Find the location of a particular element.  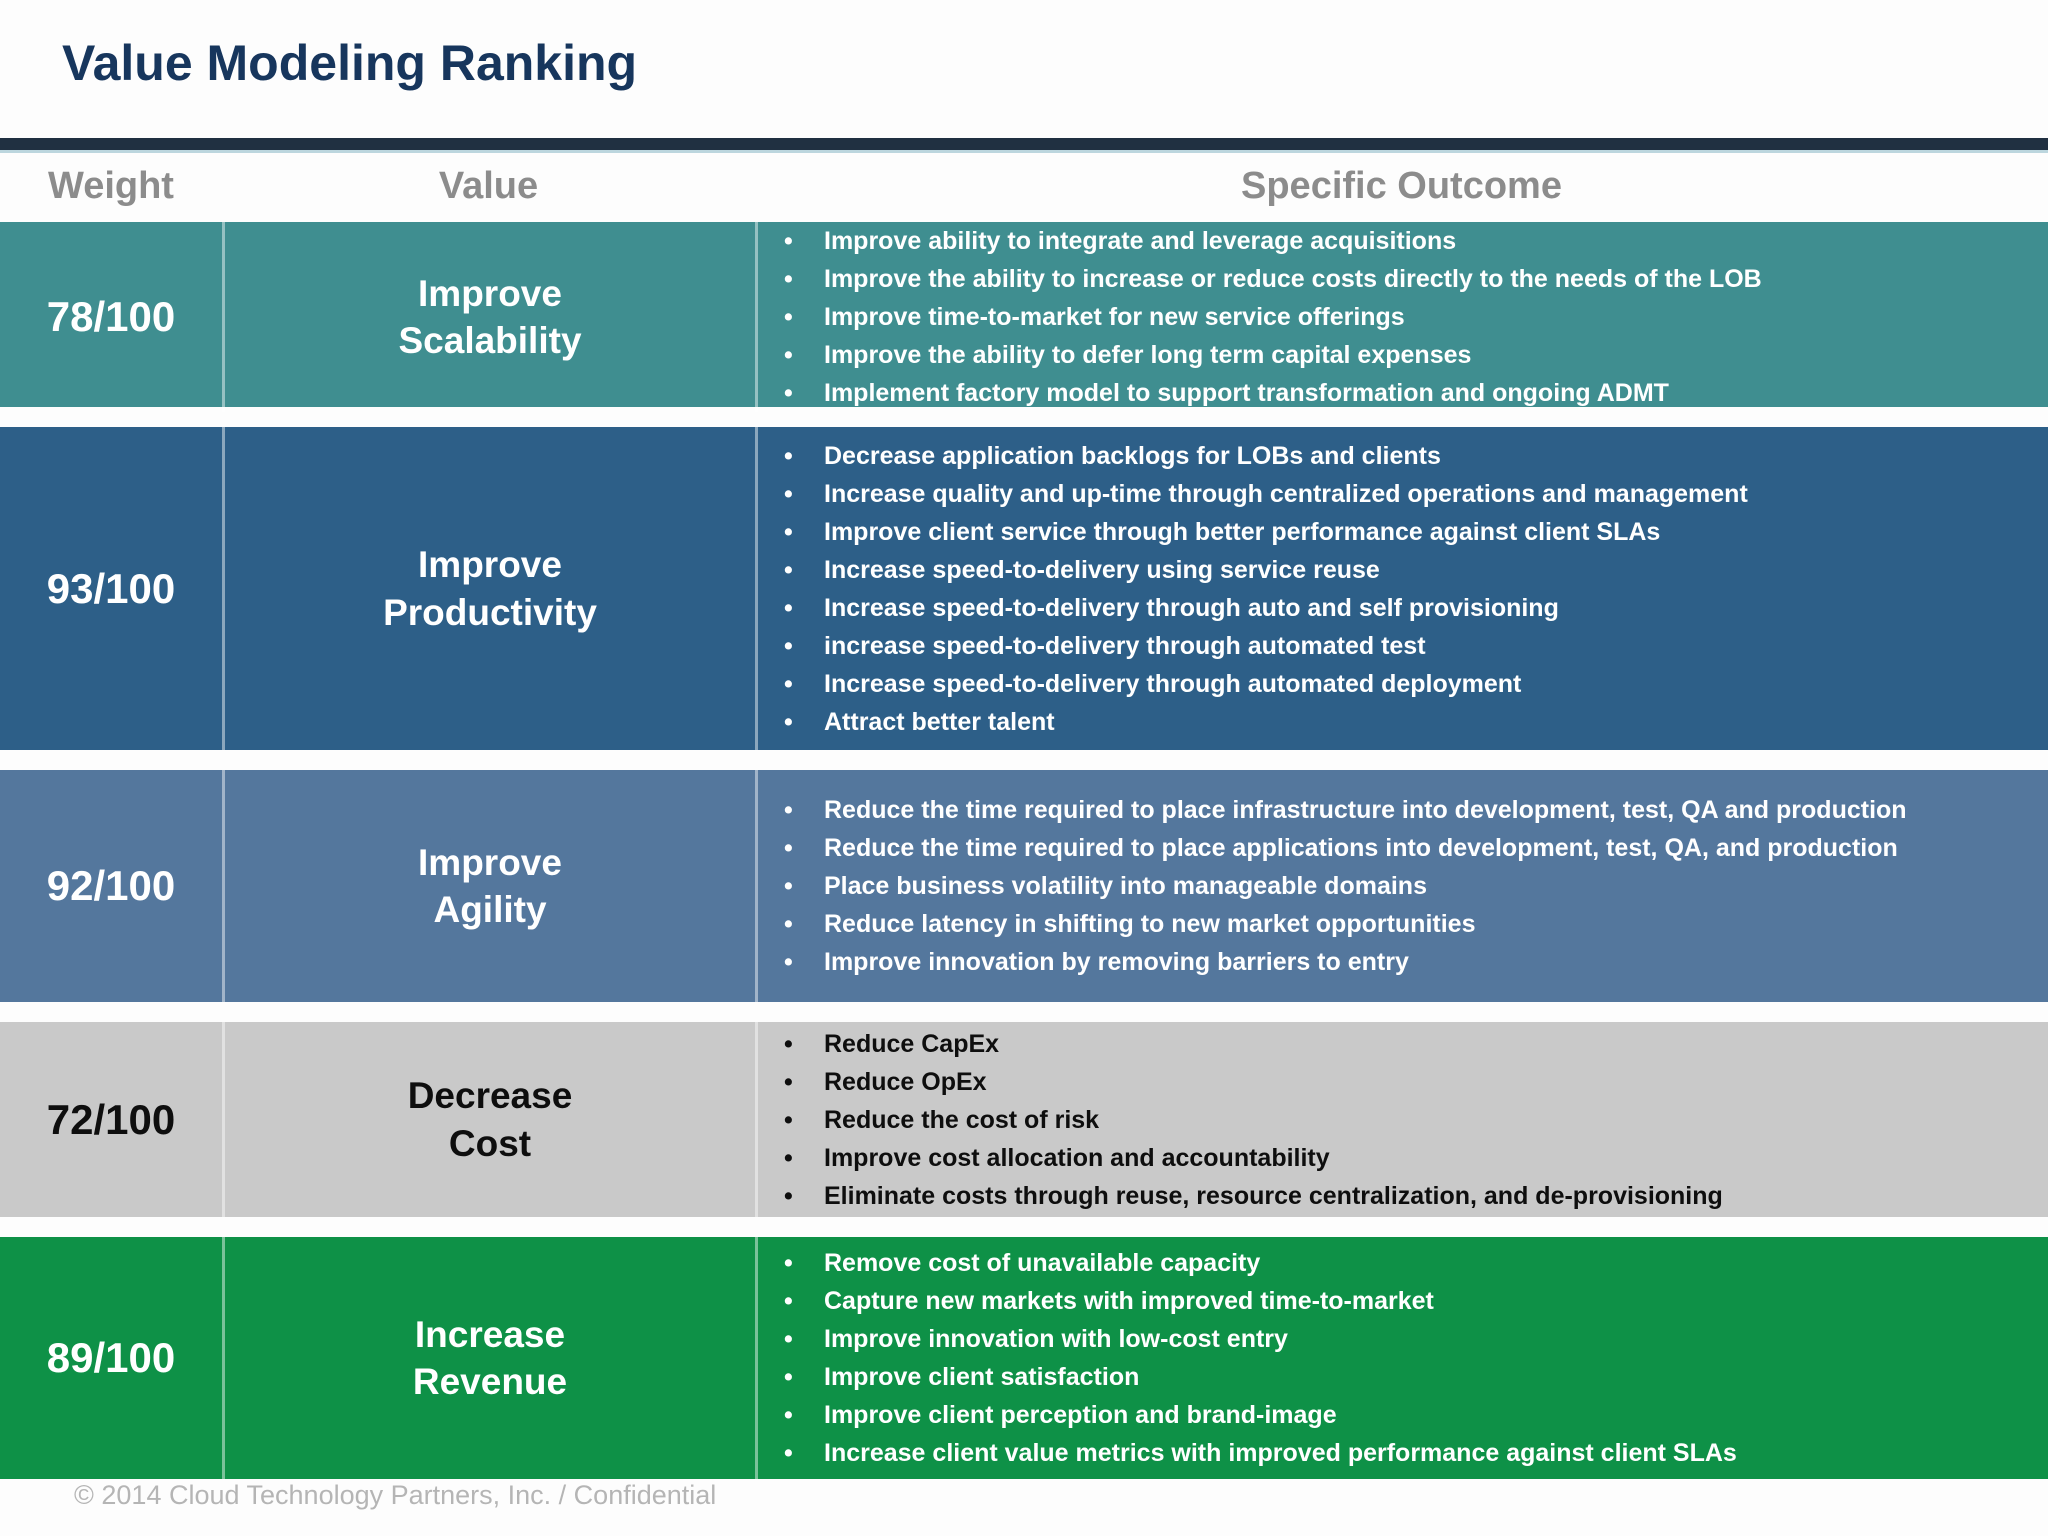

weight-value: 78/100 is located at coordinates (111, 316).